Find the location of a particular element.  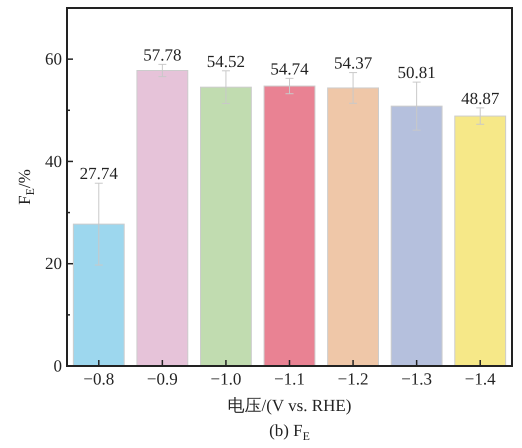

y-tick-label: 20 is located at coordinates (53, 264).